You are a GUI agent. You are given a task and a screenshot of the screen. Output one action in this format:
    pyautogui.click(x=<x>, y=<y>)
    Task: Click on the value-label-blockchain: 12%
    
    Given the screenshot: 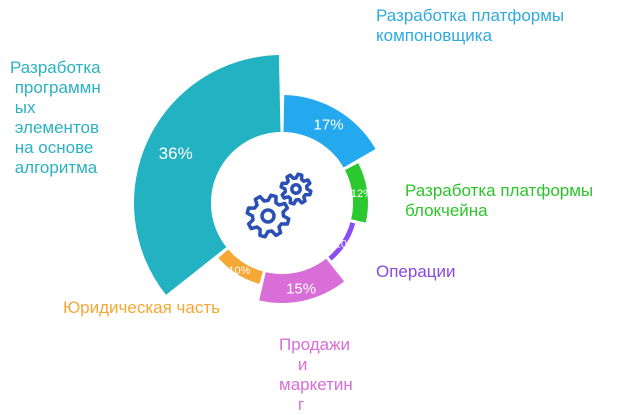 What is the action you would take?
    pyautogui.click(x=362, y=194)
    